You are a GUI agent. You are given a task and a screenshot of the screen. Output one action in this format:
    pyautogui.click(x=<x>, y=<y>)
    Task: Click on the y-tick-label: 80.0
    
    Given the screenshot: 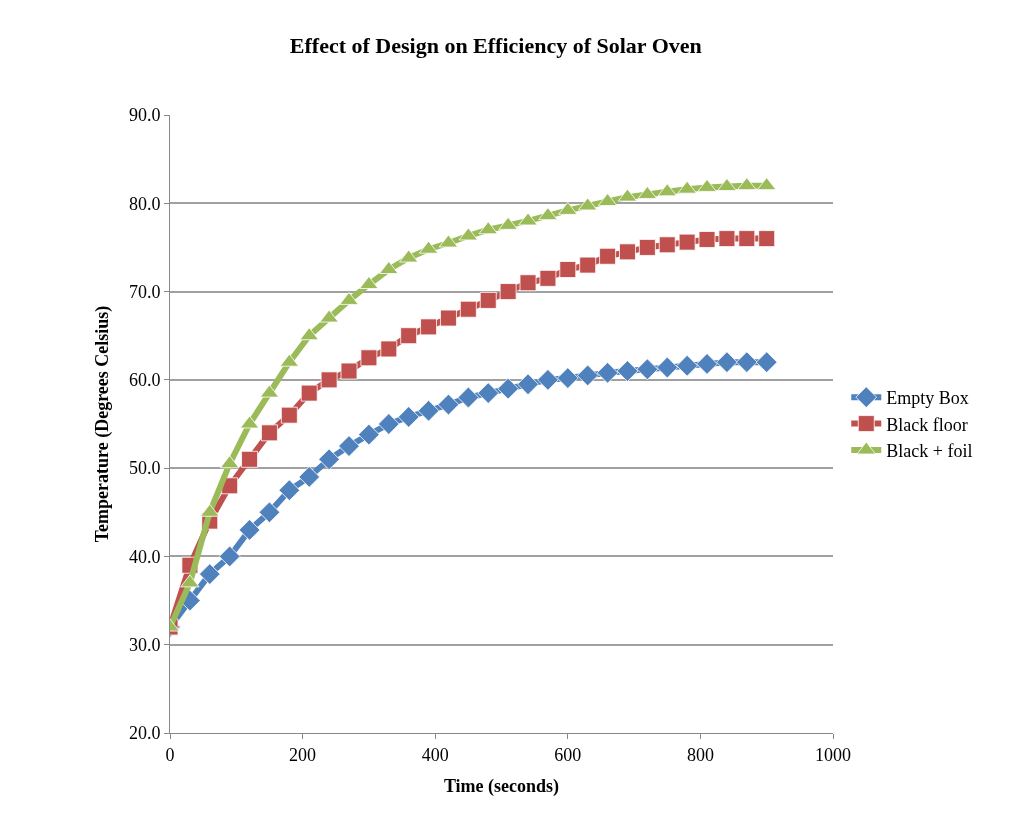 What is the action you would take?
    pyautogui.click(x=144, y=203)
    